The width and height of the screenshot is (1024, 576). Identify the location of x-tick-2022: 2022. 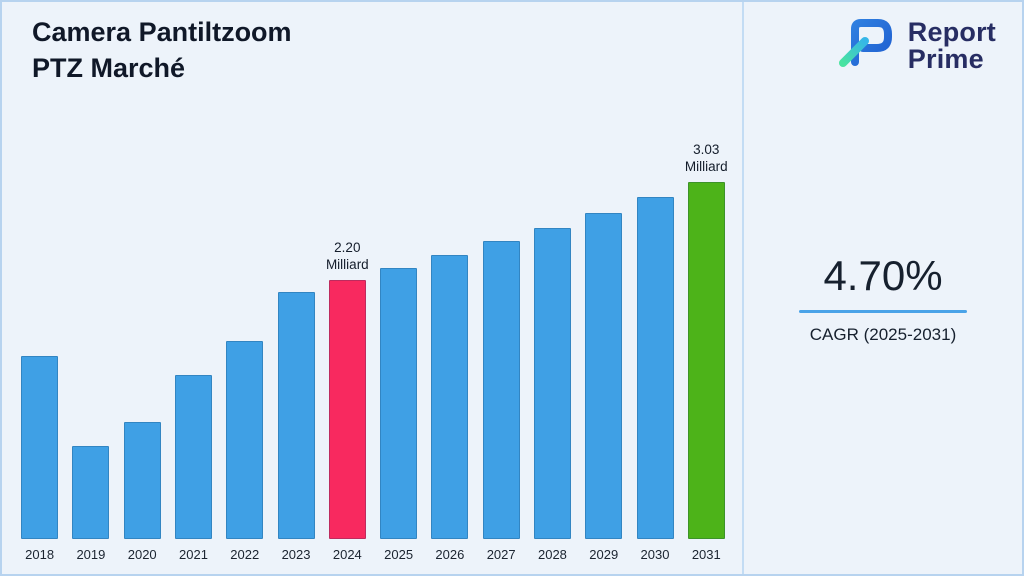
(245, 554).